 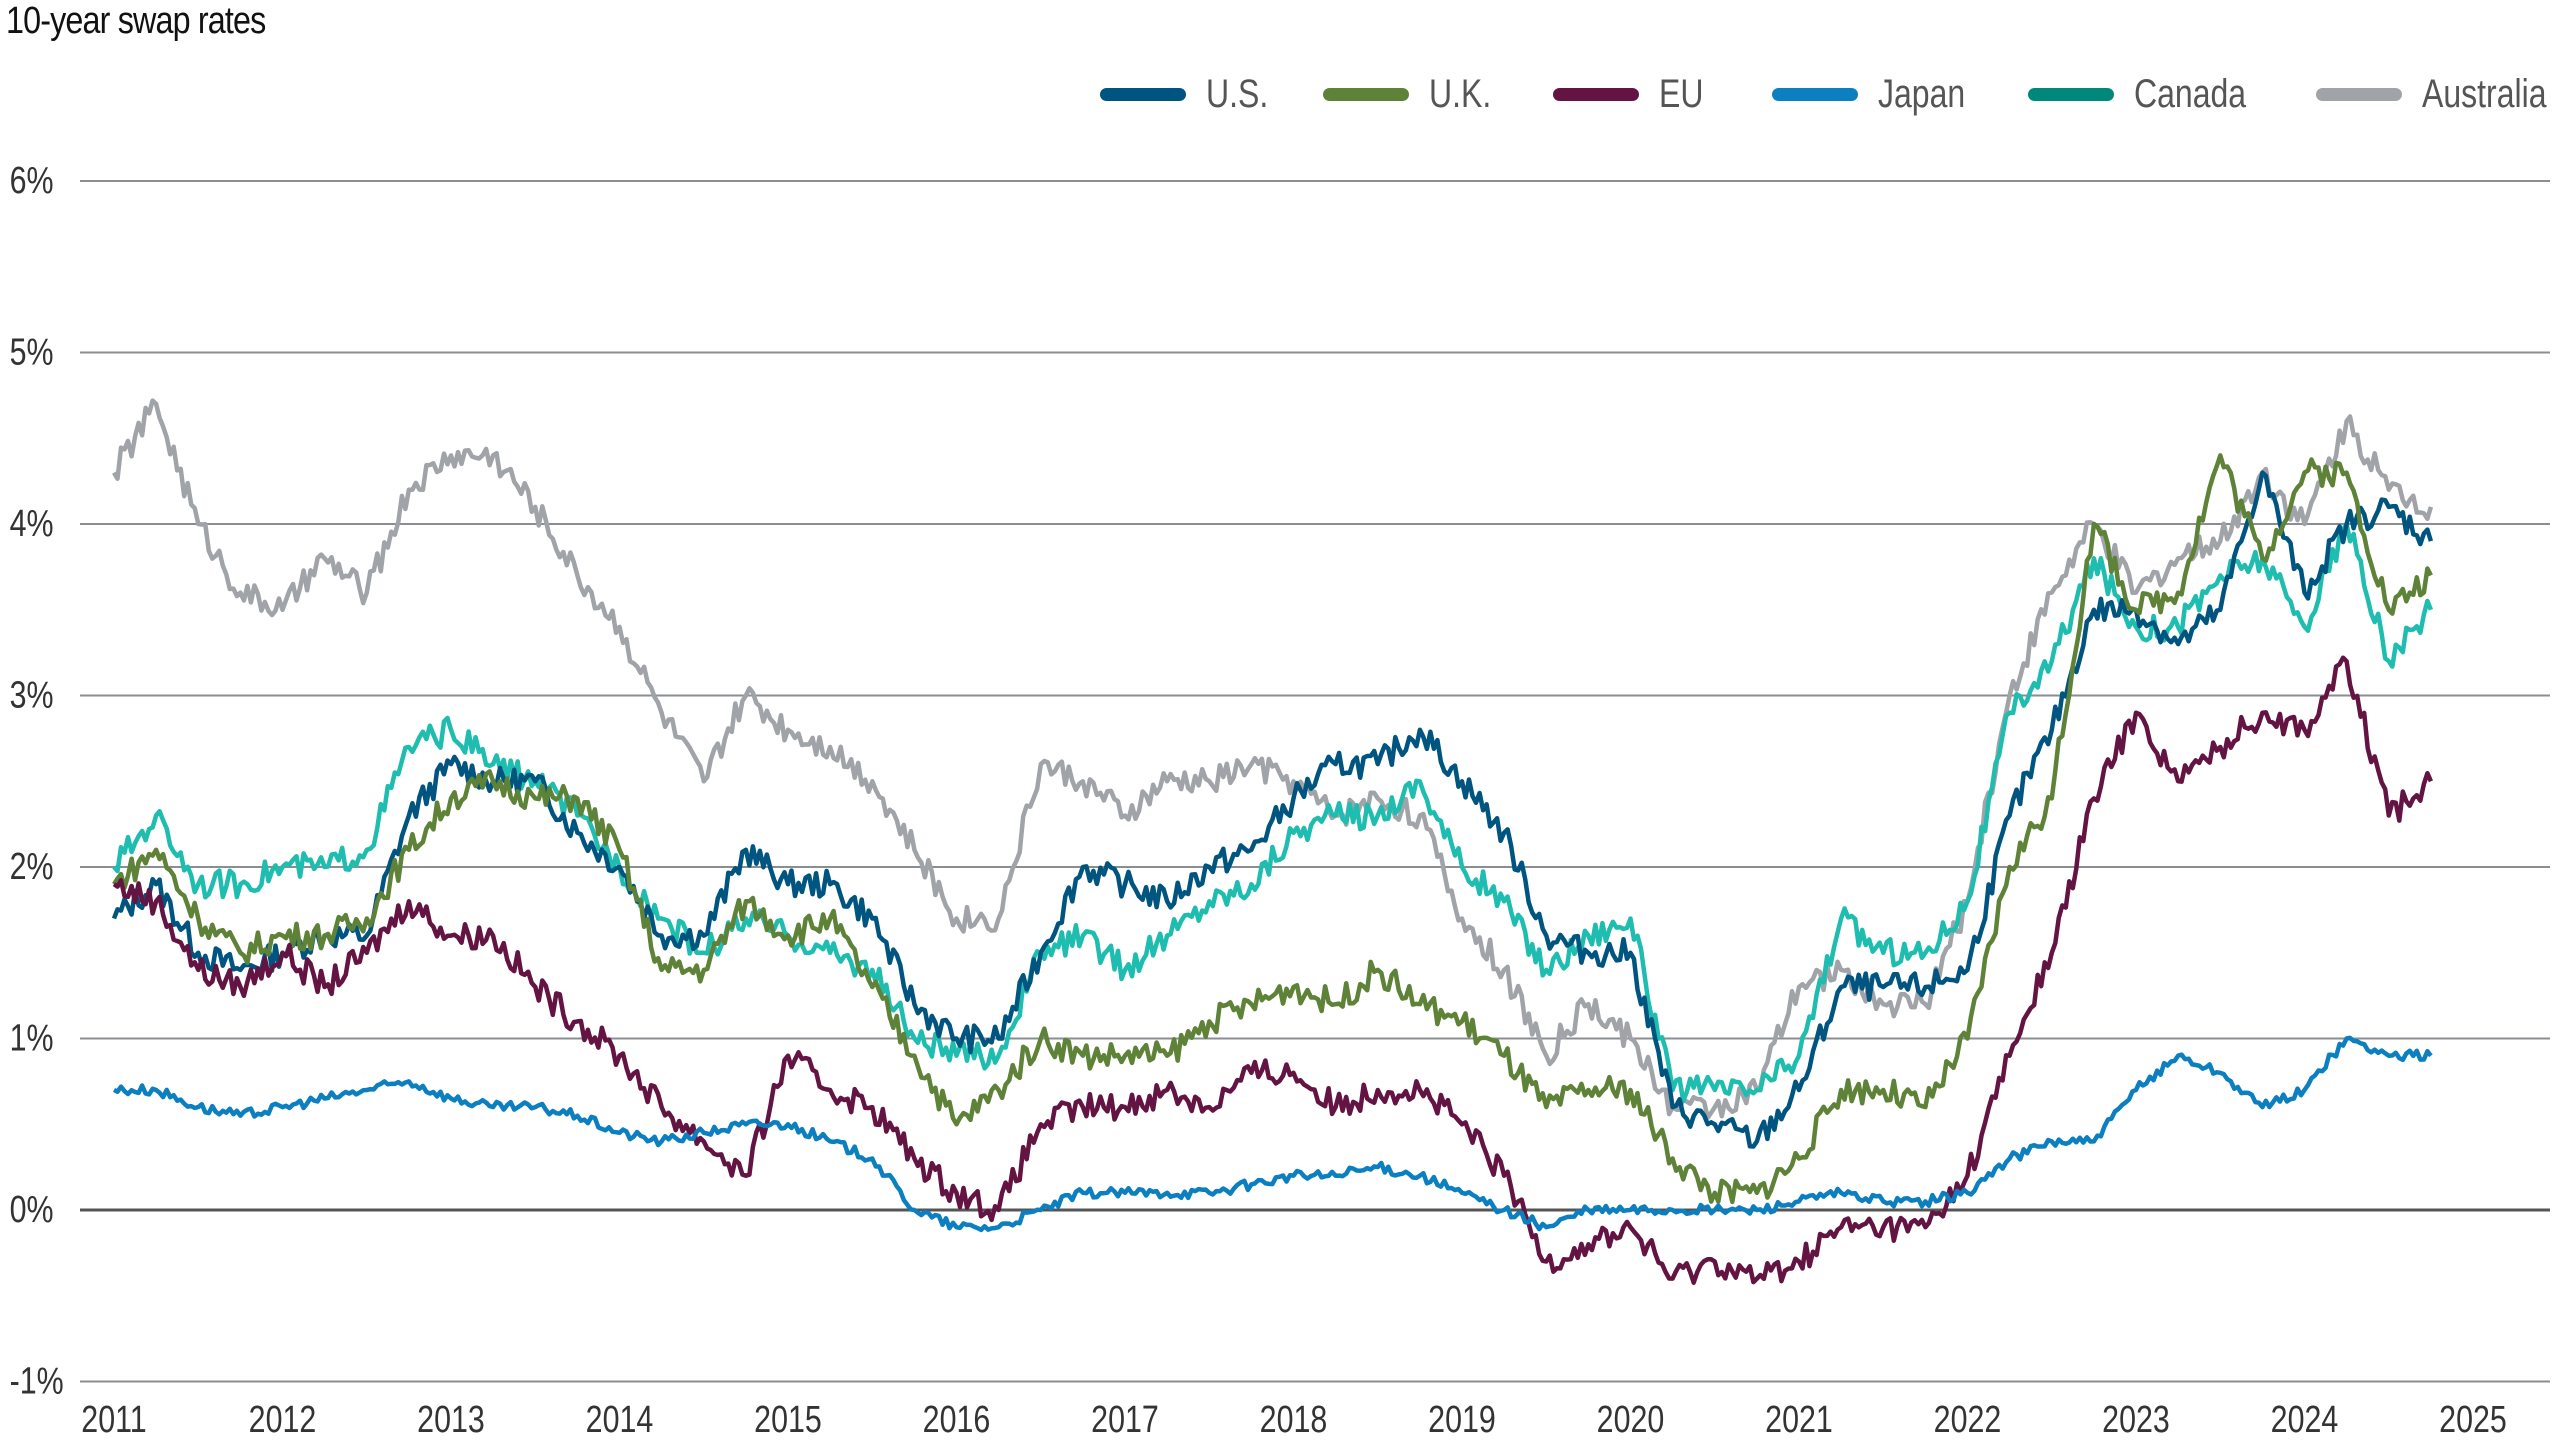 What do you see at coordinates (2473, 1419) in the screenshot?
I see `x-tick-label: 2025` at bounding box center [2473, 1419].